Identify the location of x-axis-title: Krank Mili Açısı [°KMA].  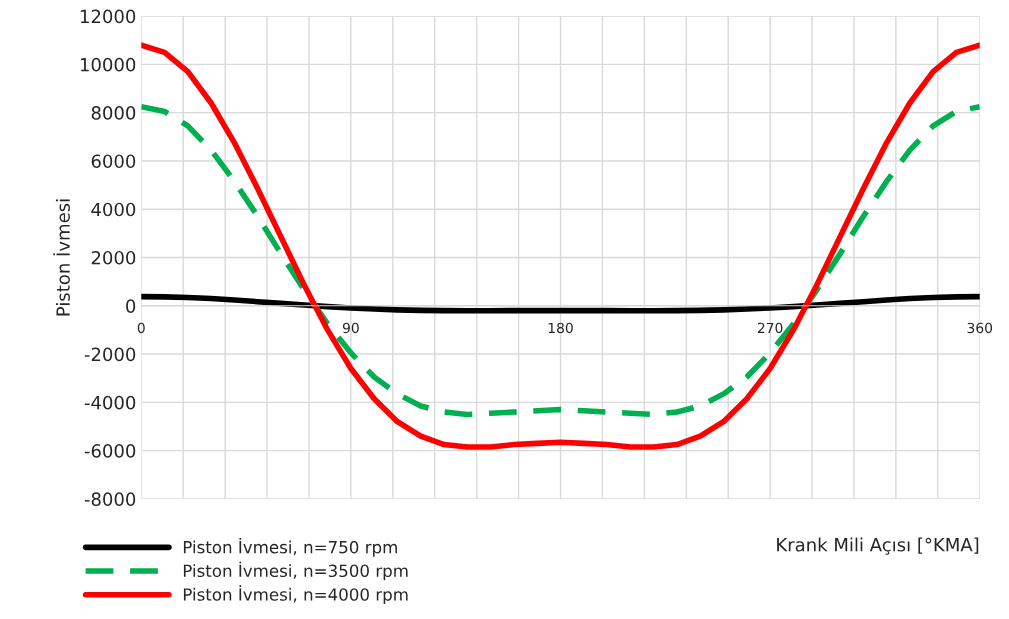
(878, 546).